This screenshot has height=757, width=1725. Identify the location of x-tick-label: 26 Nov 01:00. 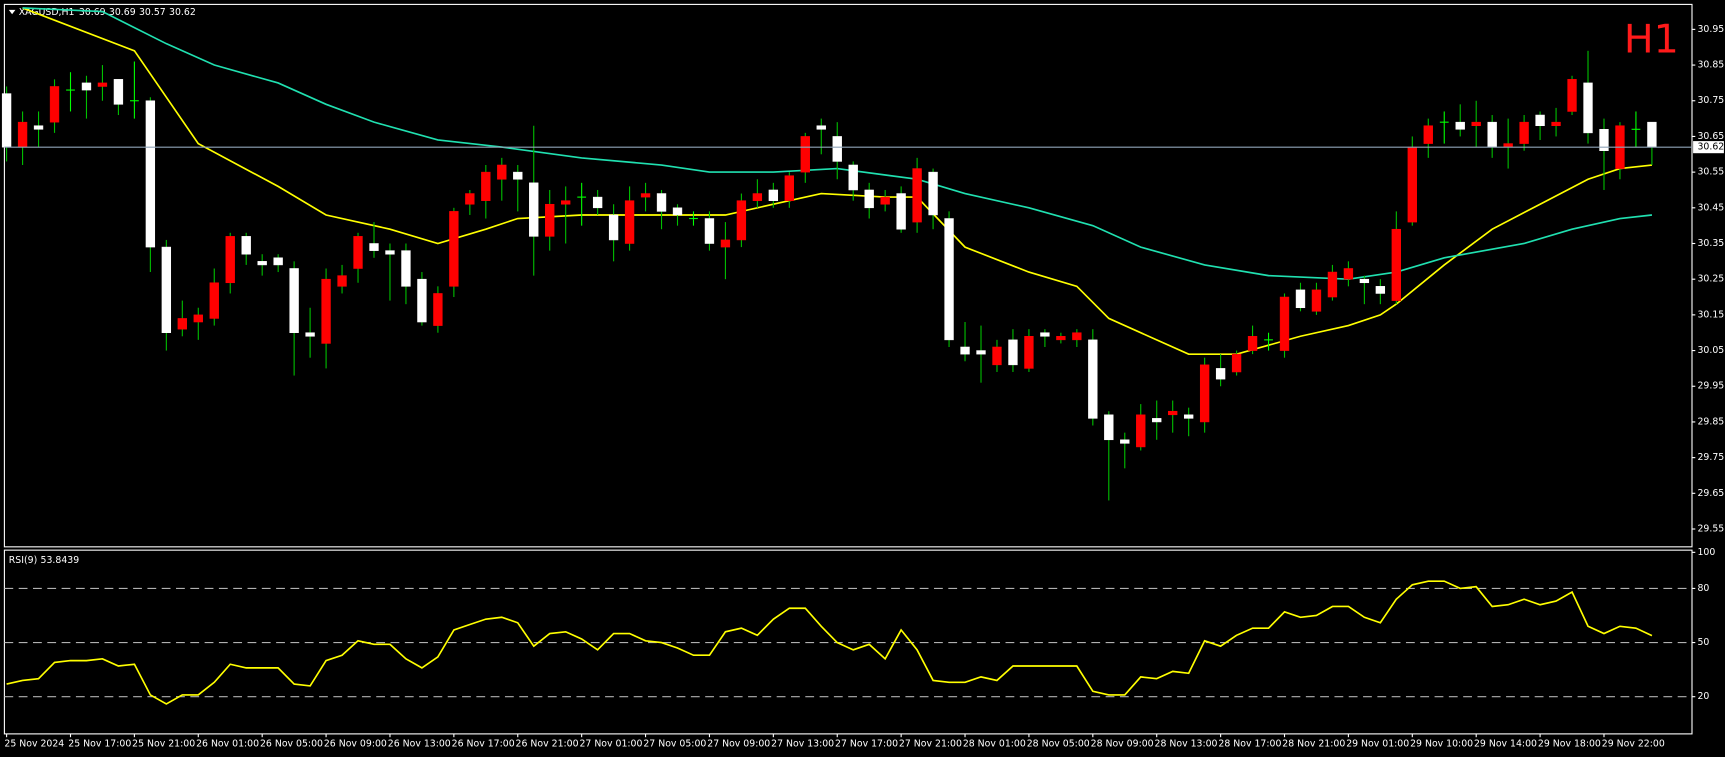
(227, 743).